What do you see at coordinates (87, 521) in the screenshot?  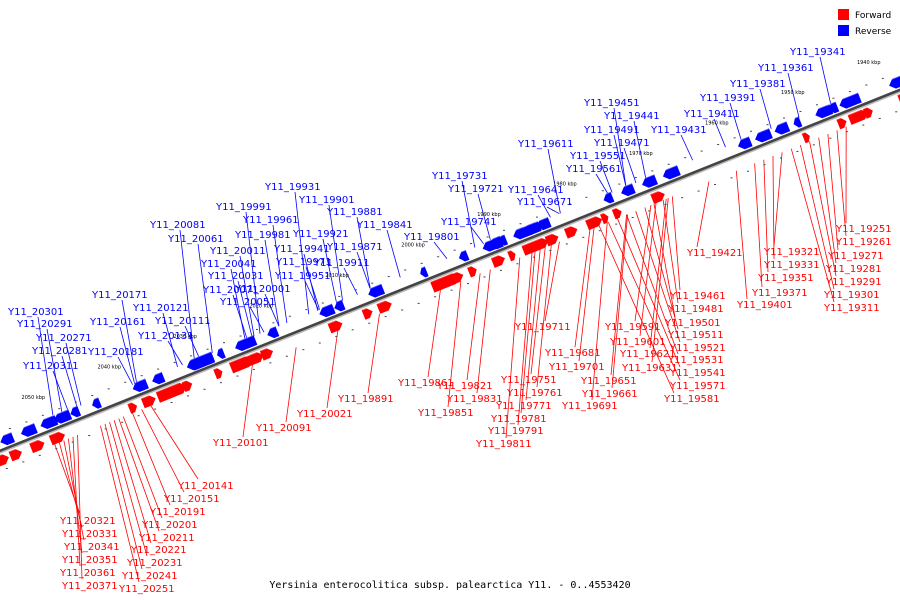 I see `forward-gene-label: Y11_20321` at bounding box center [87, 521].